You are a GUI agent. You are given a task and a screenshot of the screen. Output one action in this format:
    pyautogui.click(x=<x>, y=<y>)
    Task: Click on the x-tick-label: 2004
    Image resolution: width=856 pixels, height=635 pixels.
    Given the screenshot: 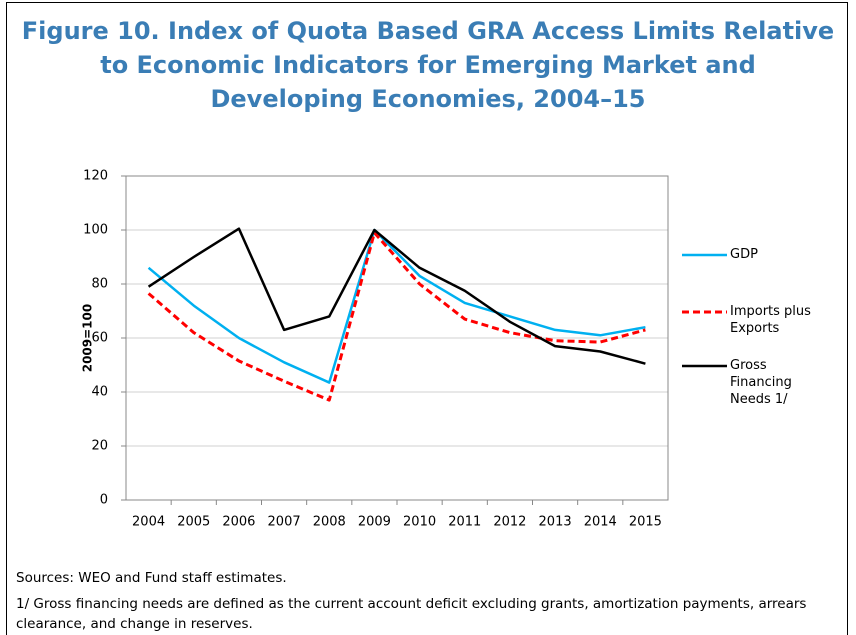 What is the action you would take?
    pyautogui.click(x=148, y=522)
    